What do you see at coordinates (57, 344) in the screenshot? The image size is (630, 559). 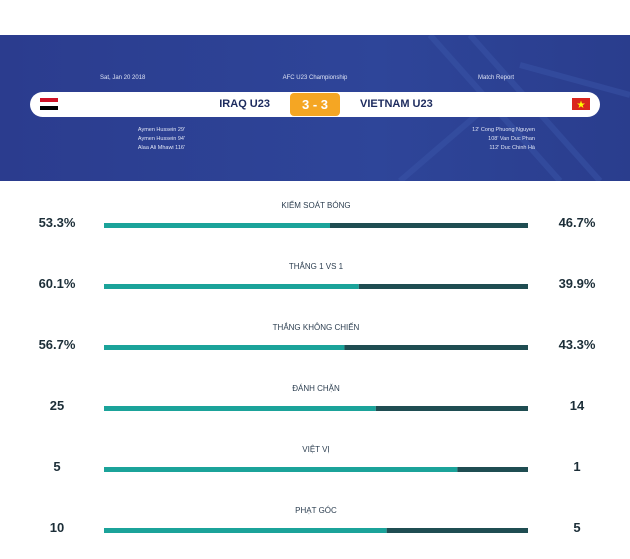 I see `home-value: 56.7%` at bounding box center [57, 344].